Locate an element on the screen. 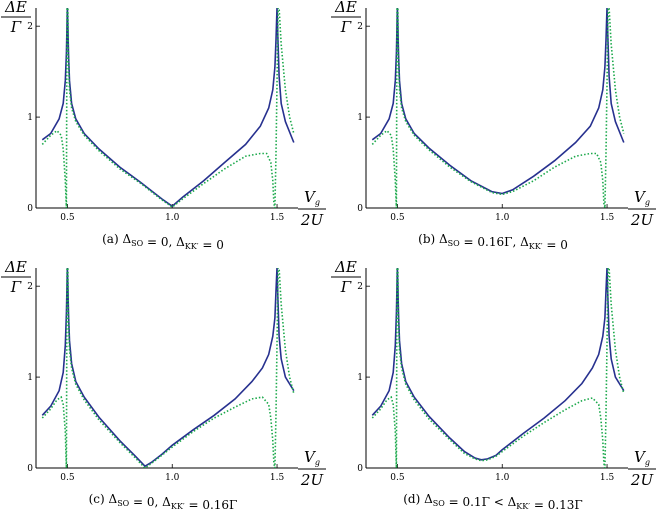 Image resolution: width=664 pixels, height=510 pixels. panel-caption: (b) ΔSO = 0.16Γ, ΔKK′ = 0 is located at coordinates (493, 242).